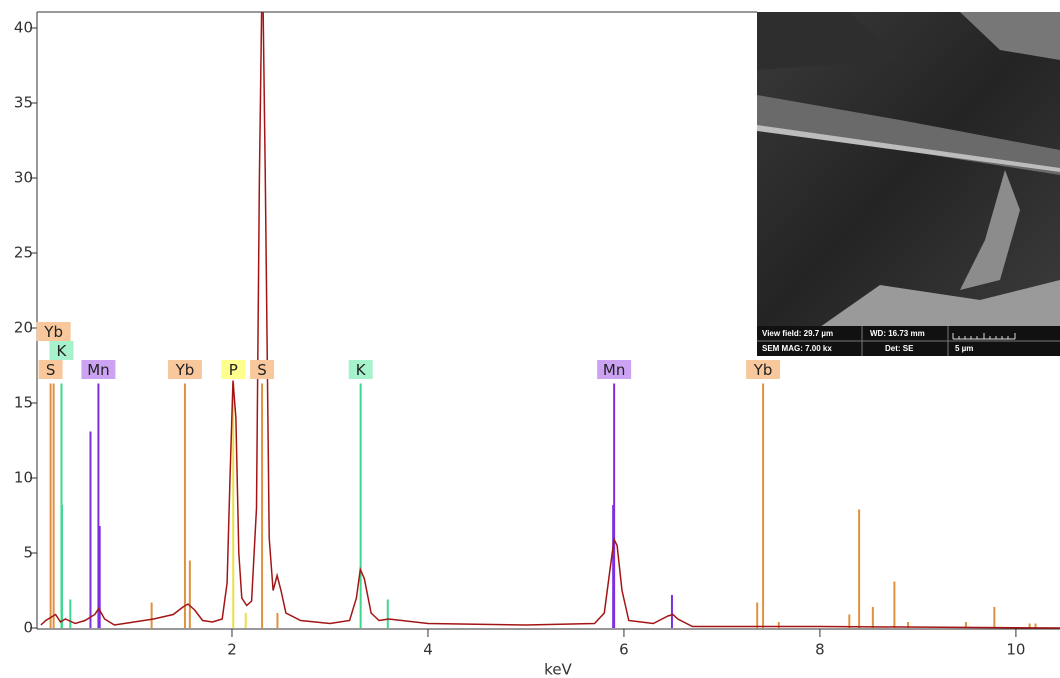 This screenshot has width=1060, height=678. I want to click on x-tick-label: 2, so click(232, 650).